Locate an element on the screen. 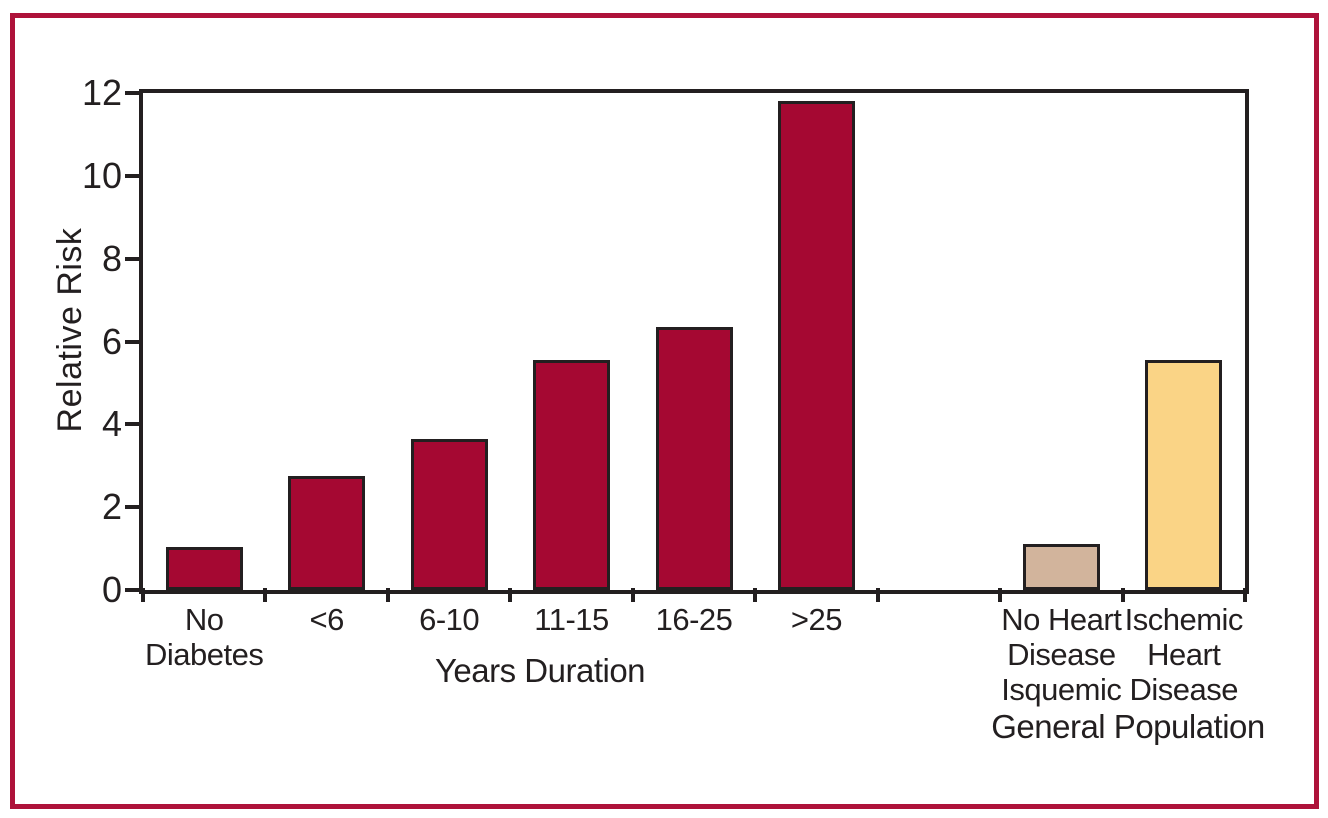 Image resolution: width=1328 pixels, height=818 pixels. x-category-label-16-25: 16-25 is located at coordinates (694, 619).